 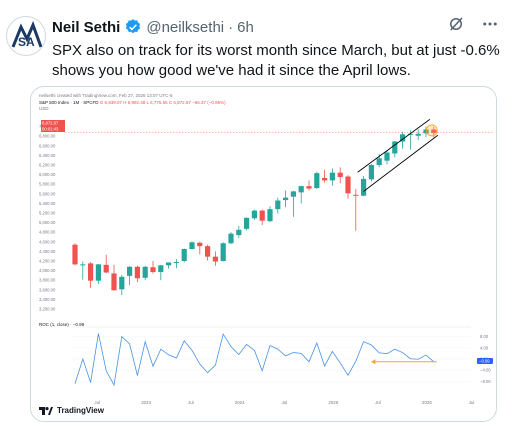 What do you see at coordinates (44, 108) in the screenshot?
I see `currency-label: USD` at bounding box center [44, 108].